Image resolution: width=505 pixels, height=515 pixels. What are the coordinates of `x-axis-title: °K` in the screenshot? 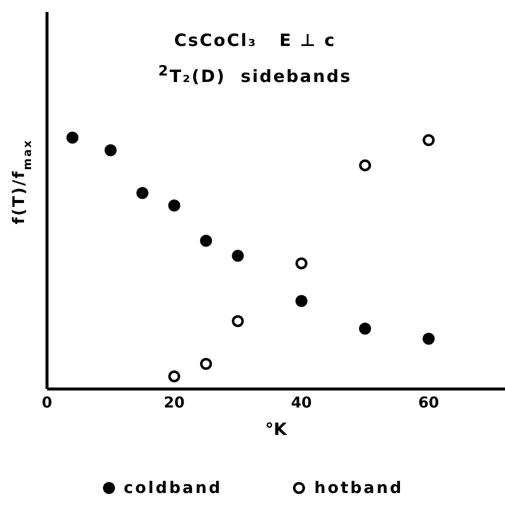 It's located at (276, 430).